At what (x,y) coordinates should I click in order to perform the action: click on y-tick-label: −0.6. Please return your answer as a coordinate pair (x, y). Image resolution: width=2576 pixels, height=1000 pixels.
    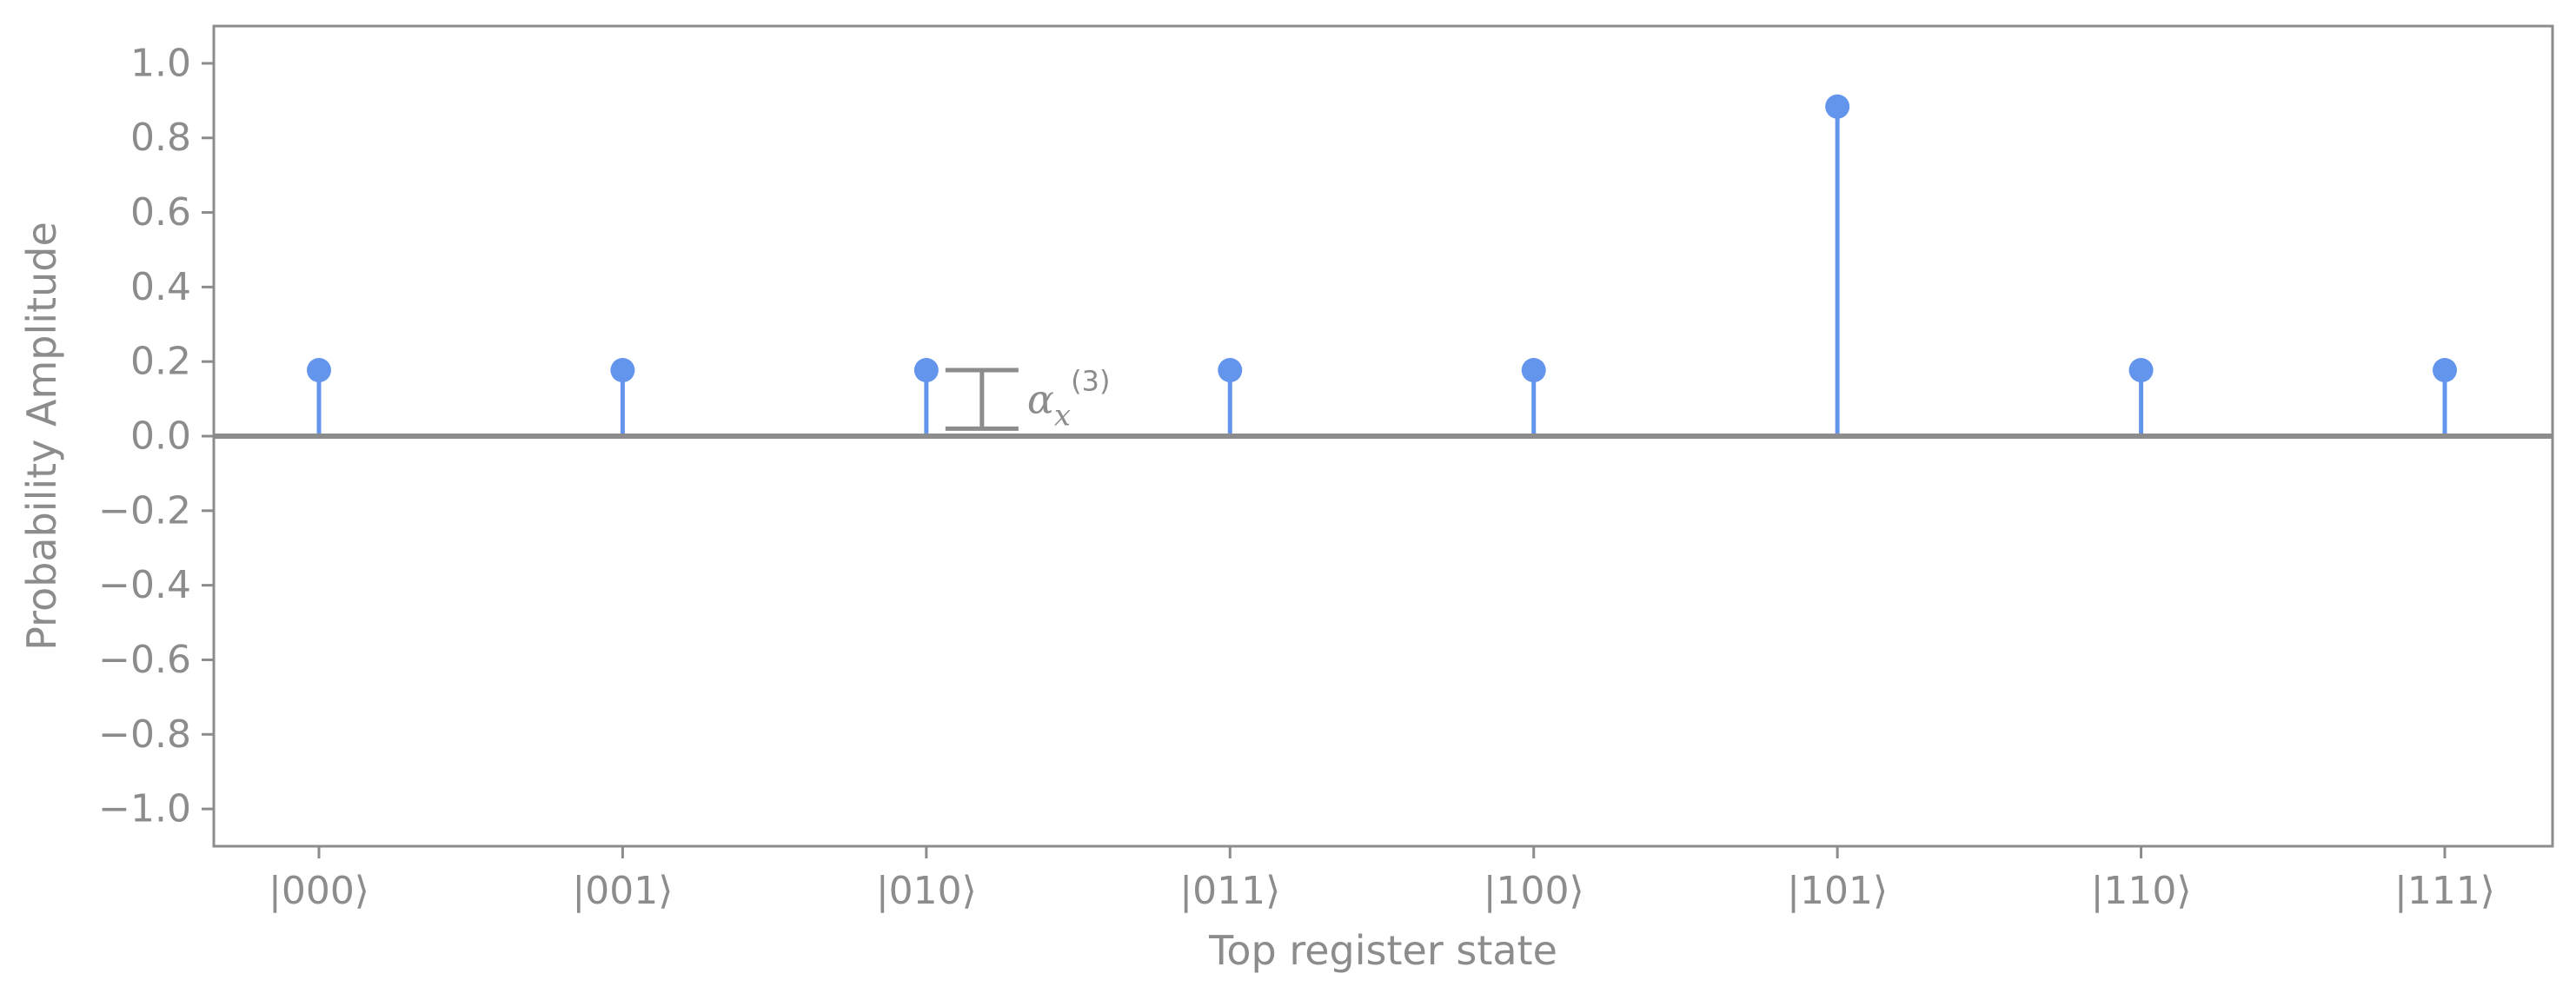
    Looking at the image, I should click on (144, 660).